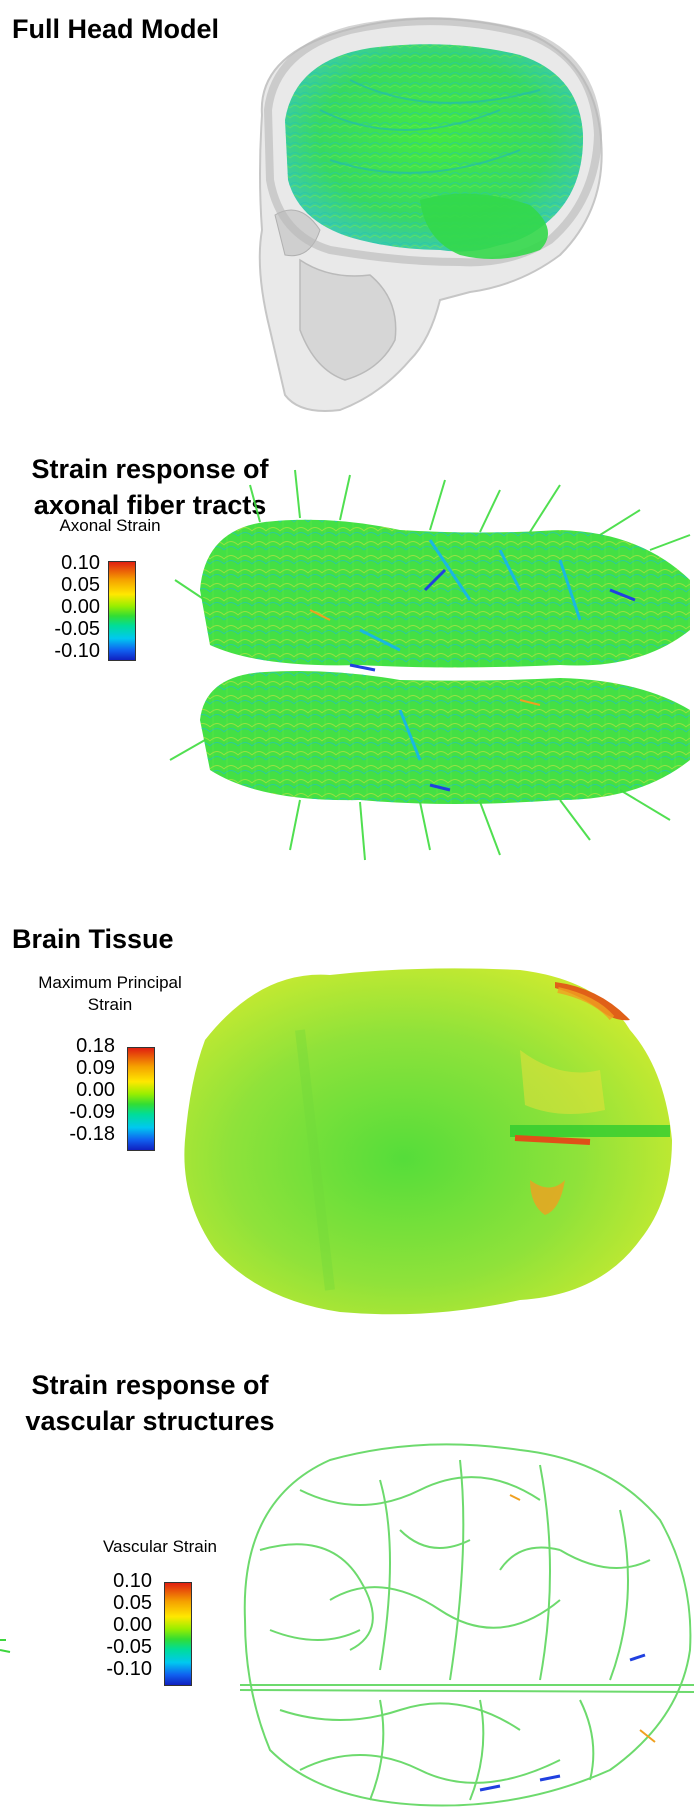  What do you see at coordinates (77, 629) in the screenshot?
I see `axonal-tick-4: -0.05` at bounding box center [77, 629].